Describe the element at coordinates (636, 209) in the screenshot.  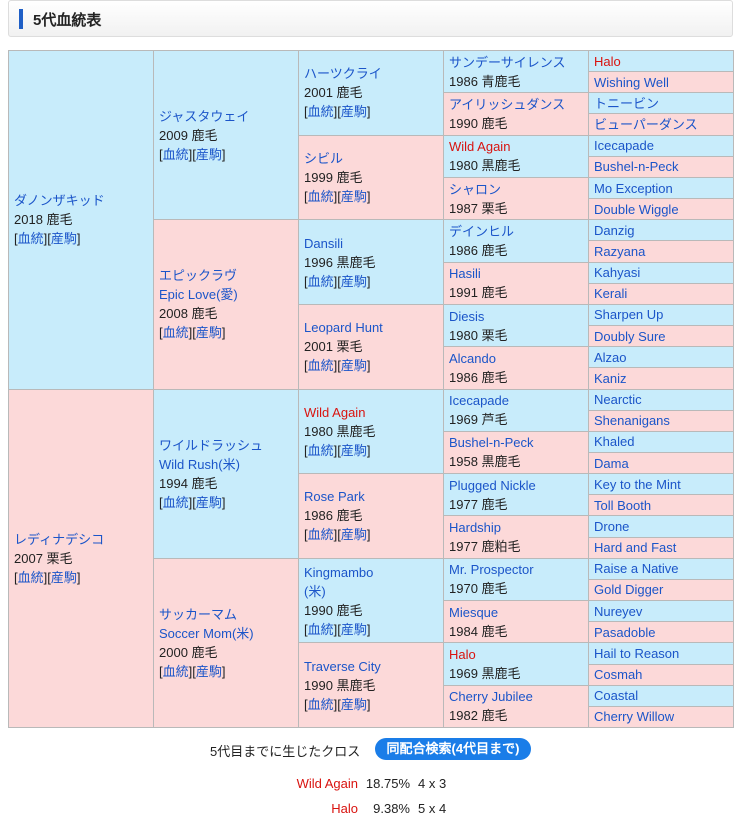
I see `horse-name: Double Wiggle` at that location.